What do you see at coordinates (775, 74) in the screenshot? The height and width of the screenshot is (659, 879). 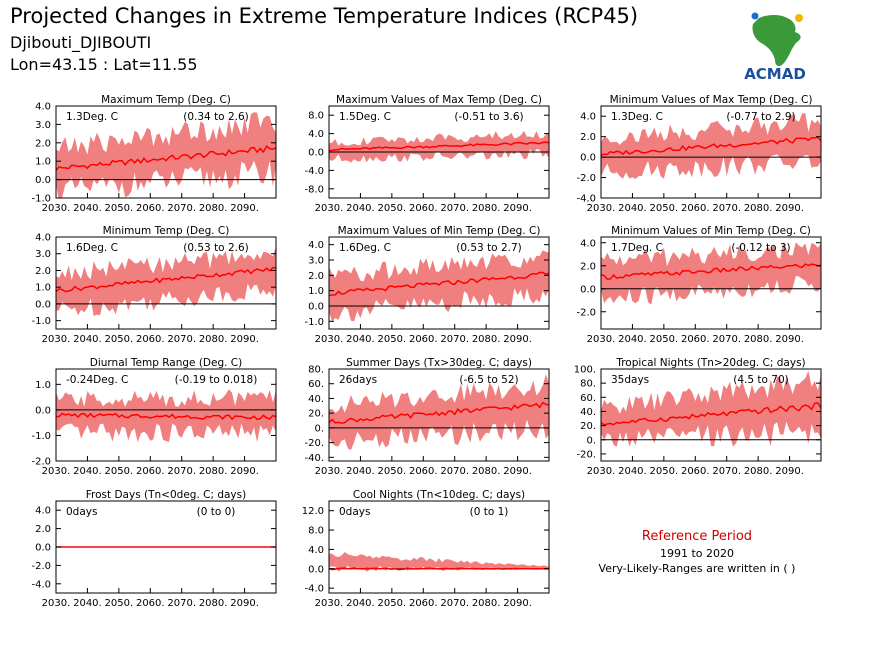 I see `logo-text: ACMAD` at bounding box center [775, 74].